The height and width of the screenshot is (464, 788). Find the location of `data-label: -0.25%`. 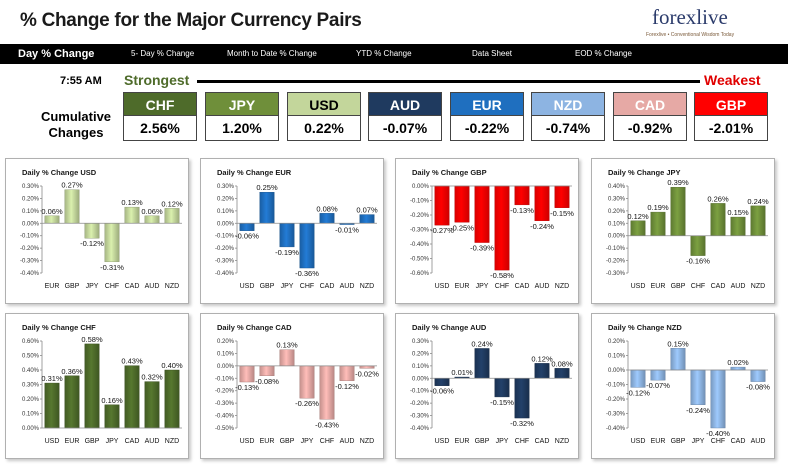

data-label: -0.25% is located at coordinates (462, 227).